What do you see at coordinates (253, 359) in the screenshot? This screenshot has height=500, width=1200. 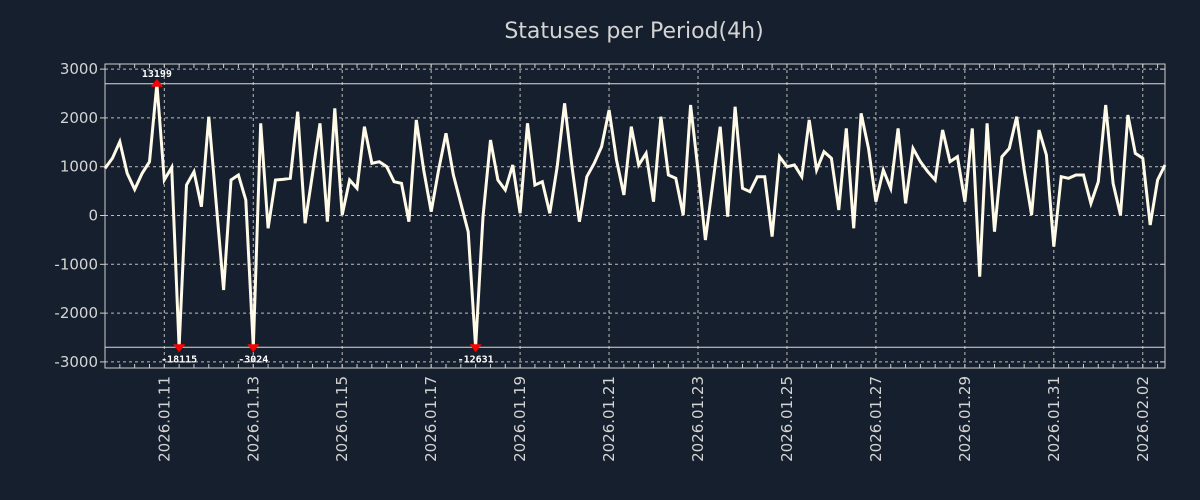 I see `trough-label: -3024` at bounding box center [253, 359].